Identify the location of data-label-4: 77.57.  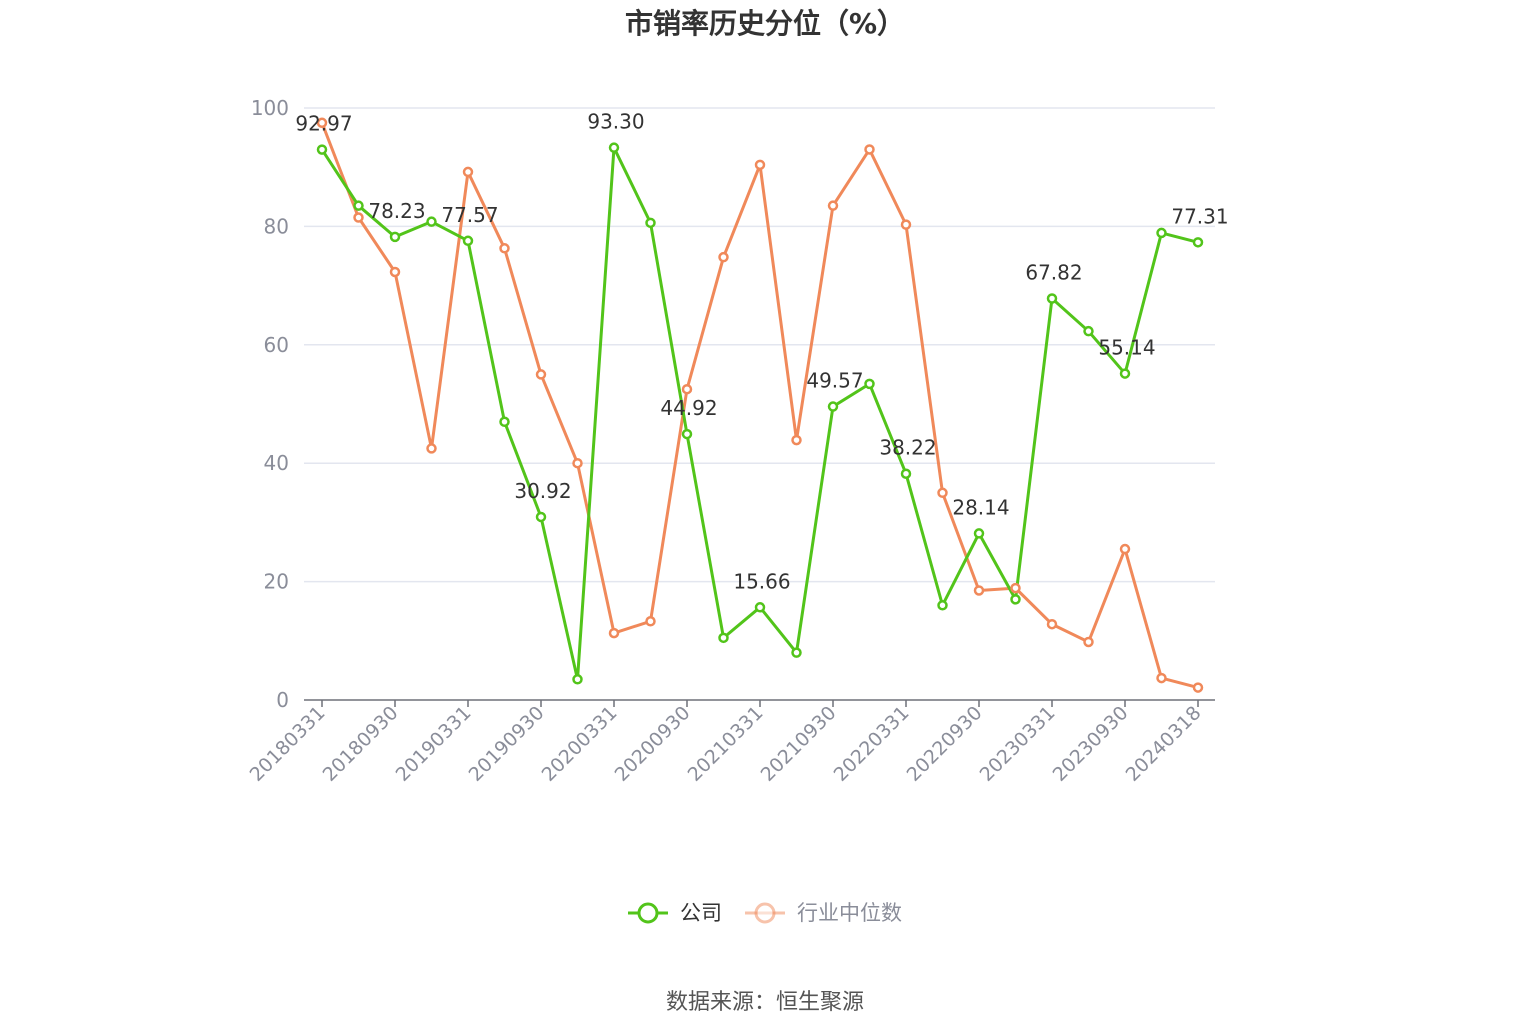
(469, 215).